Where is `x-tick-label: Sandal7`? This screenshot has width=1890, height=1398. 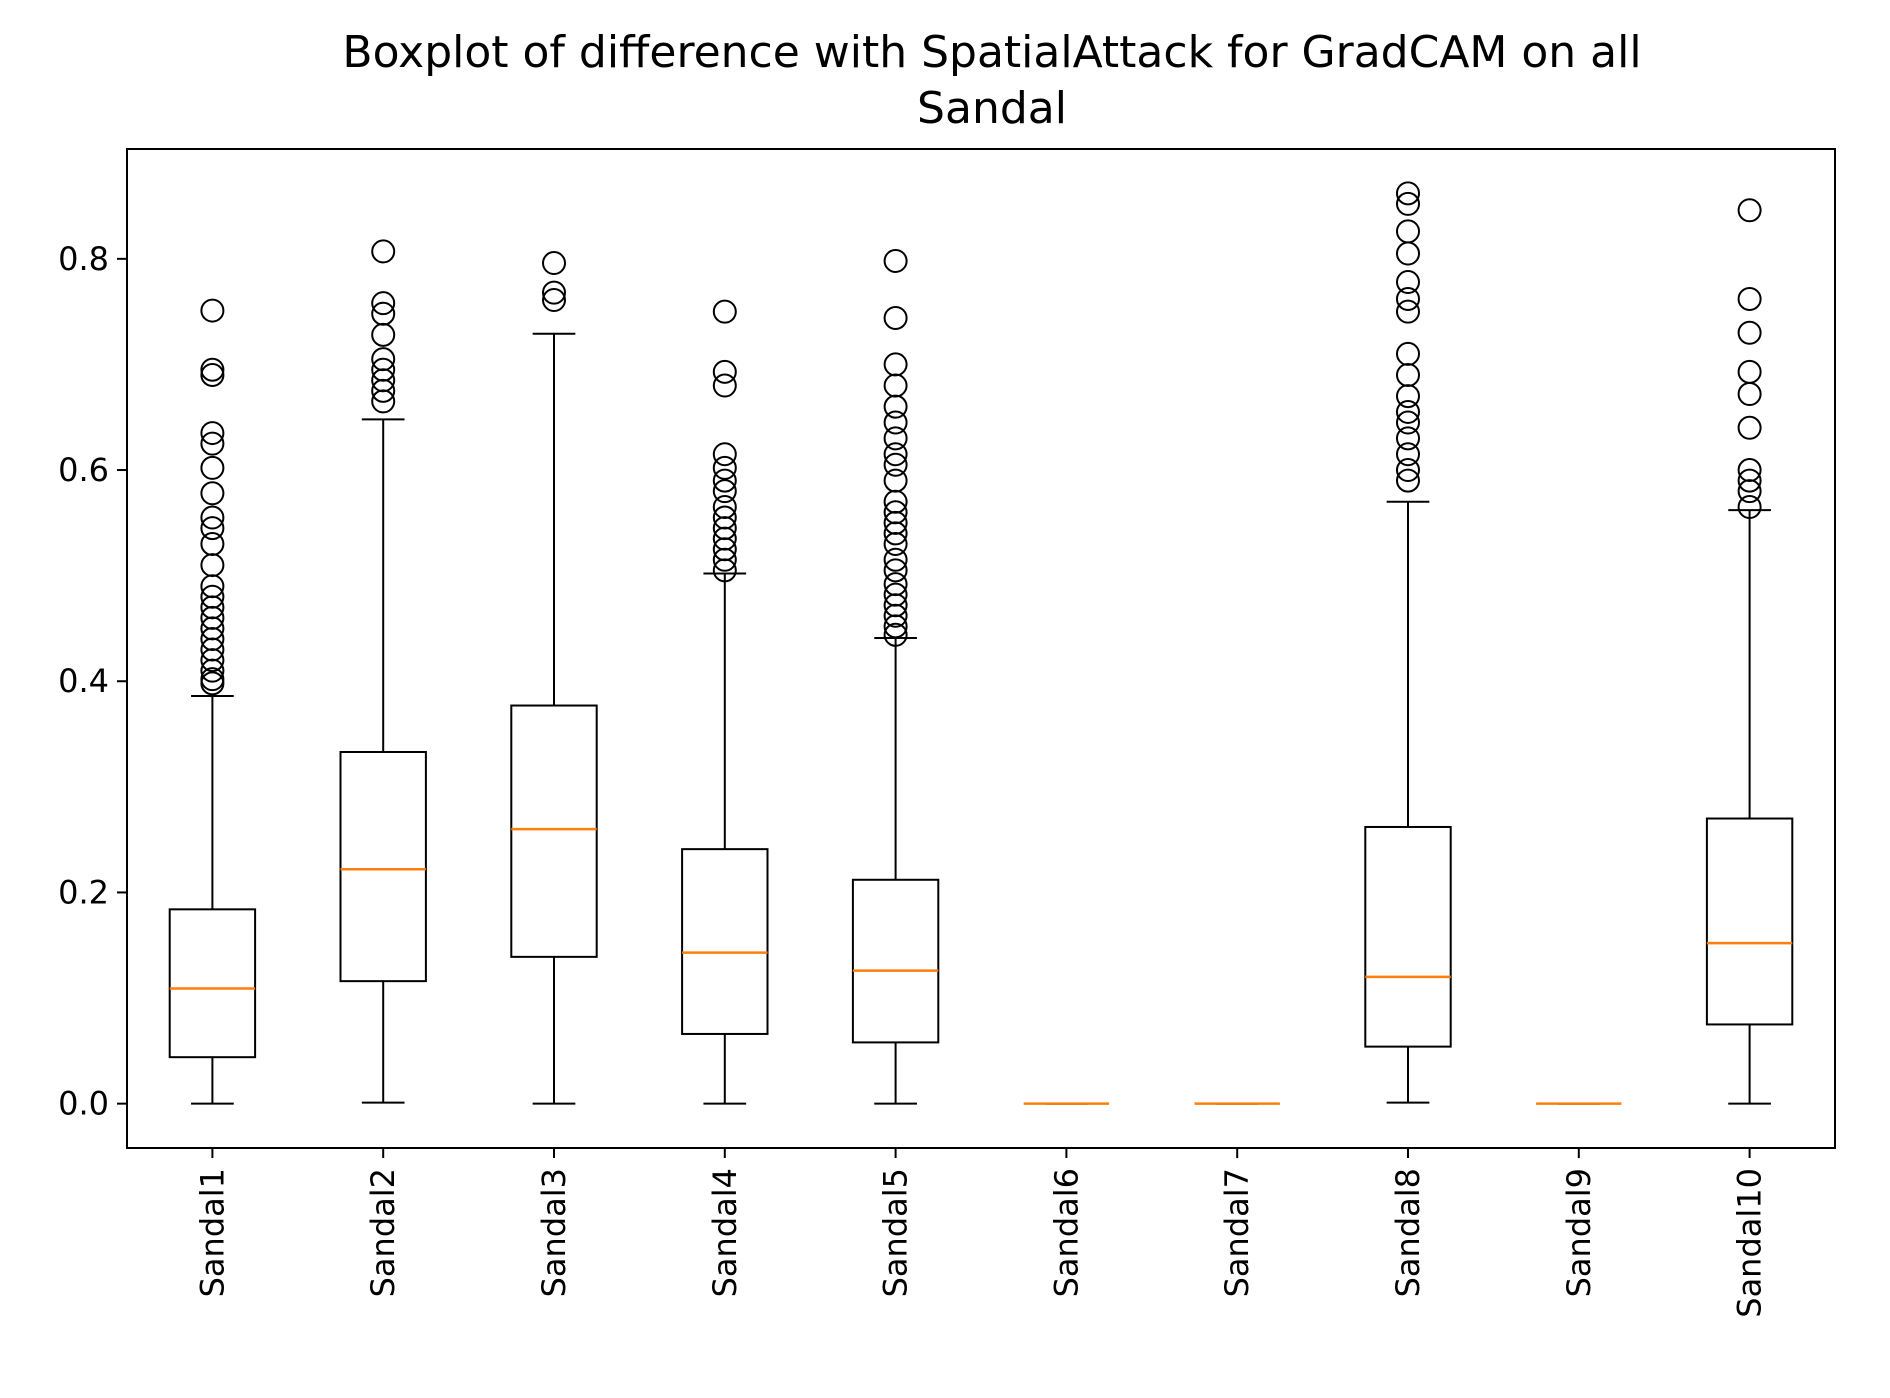
x-tick-label: Sandal7 is located at coordinates (1237, 1232).